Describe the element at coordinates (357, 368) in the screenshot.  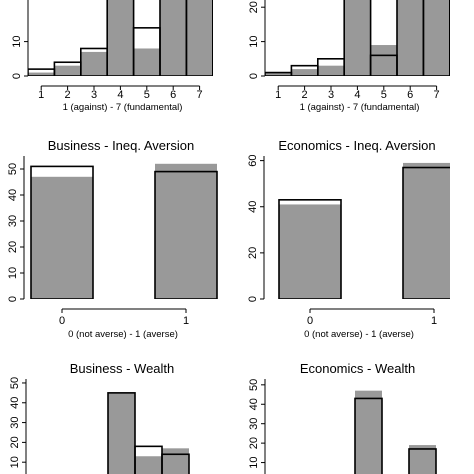
I see `chart-title: Economics - Wealth` at that location.